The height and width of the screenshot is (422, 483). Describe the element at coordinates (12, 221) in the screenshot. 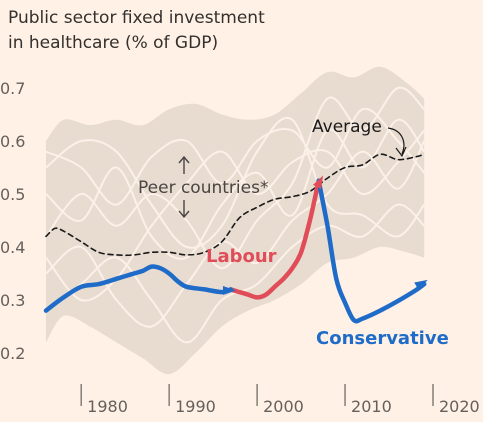

I see `y-ticks: 0.2 0.3 0.4 0.5 0.6 0.7` at that location.